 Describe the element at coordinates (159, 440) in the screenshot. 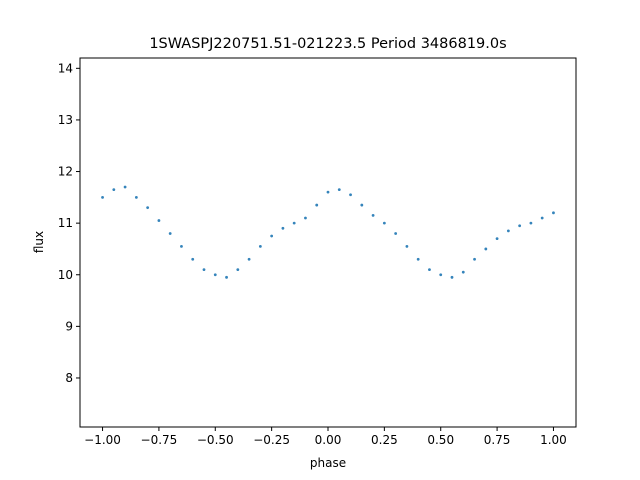

I see `x-tick-label: −0.75` at that location.